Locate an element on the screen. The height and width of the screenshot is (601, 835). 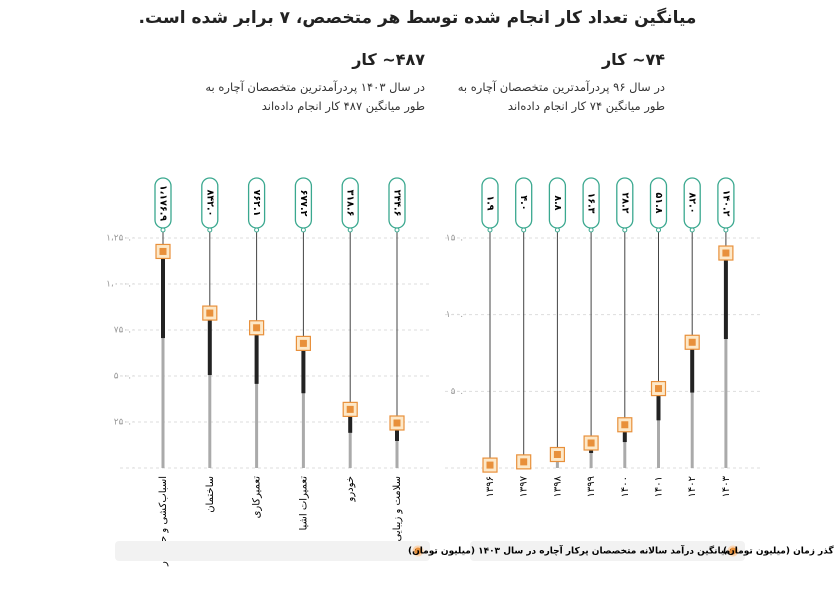
x-tick-label: ۱۴۰۲ is located at coordinates (692, 486).